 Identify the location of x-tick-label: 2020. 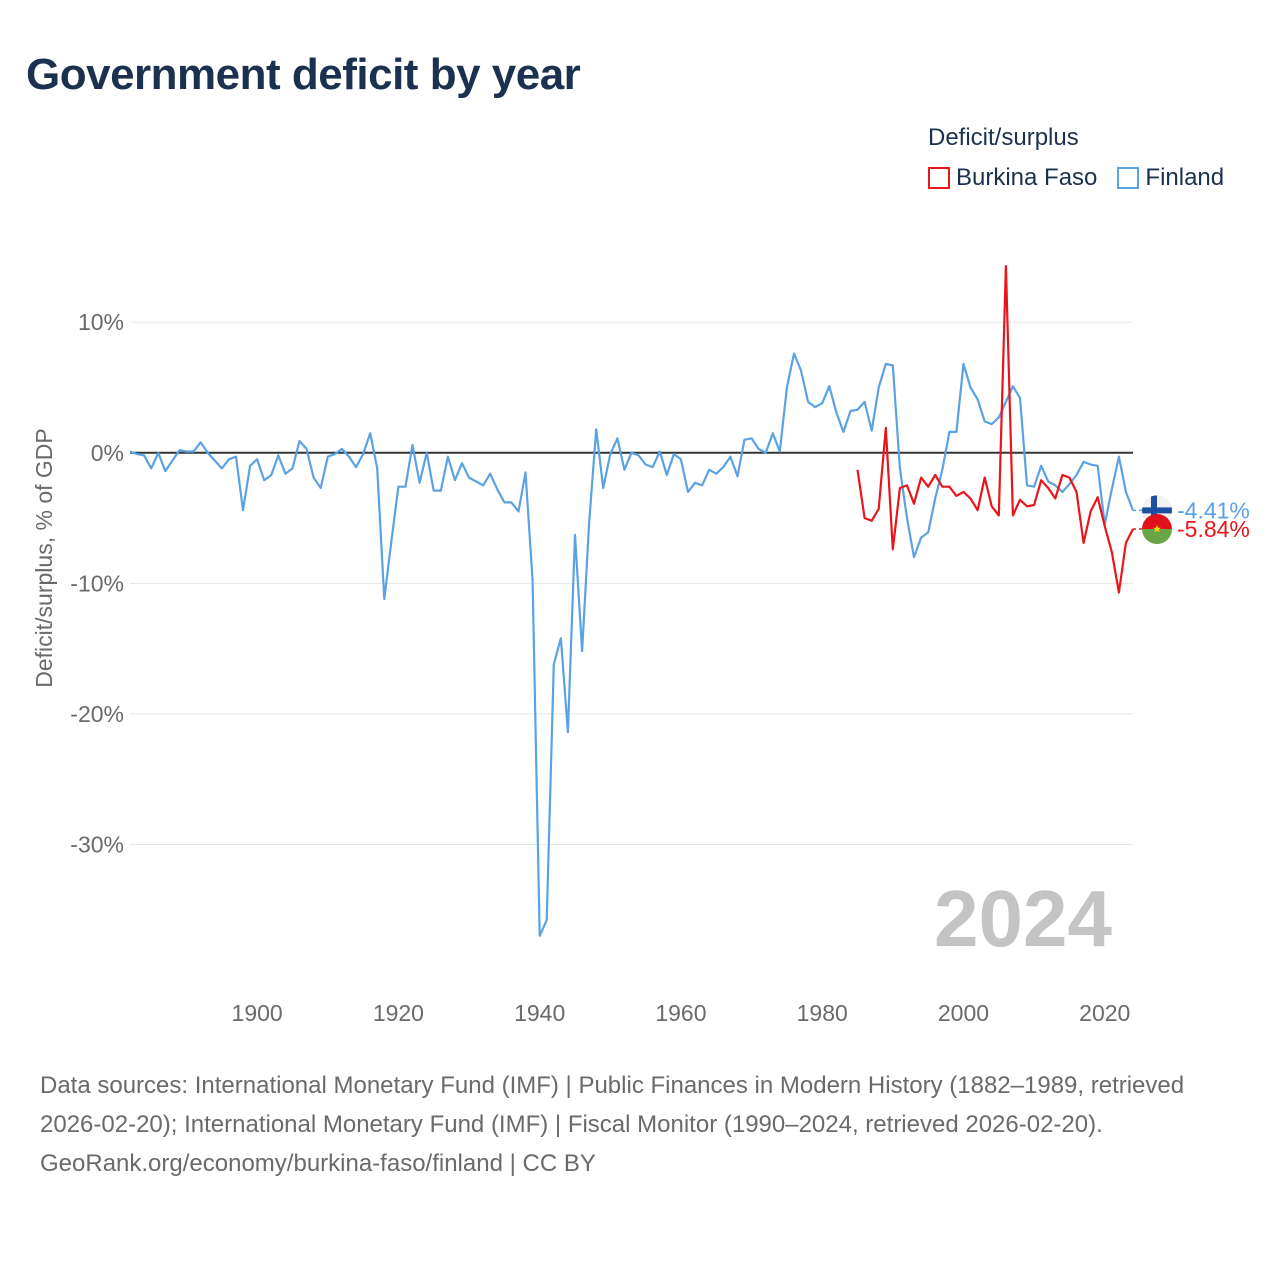
(1104, 1013).